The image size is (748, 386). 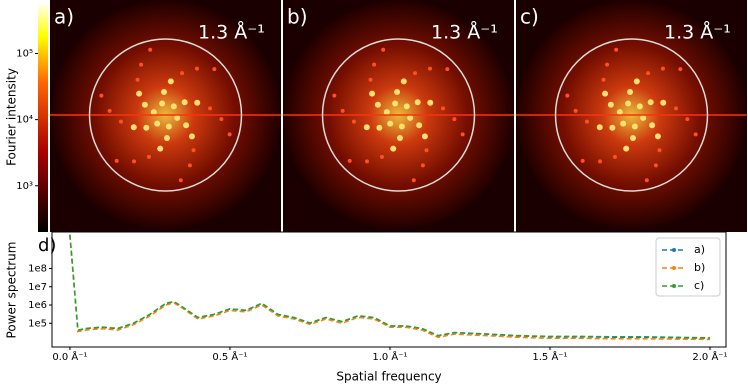 What do you see at coordinates (699, 285) in the screenshot?
I see `legend-label: c)` at bounding box center [699, 285].